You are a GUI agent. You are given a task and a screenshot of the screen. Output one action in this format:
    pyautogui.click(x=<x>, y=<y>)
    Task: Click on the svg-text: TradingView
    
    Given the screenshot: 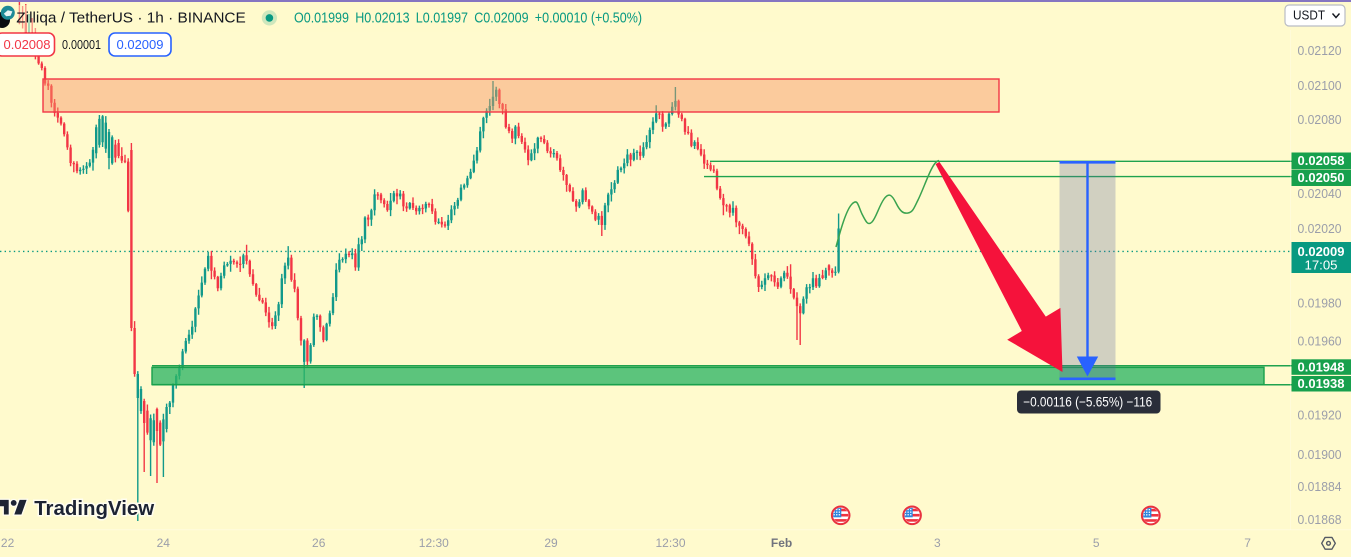 What is the action you would take?
    pyautogui.click(x=94, y=508)
    